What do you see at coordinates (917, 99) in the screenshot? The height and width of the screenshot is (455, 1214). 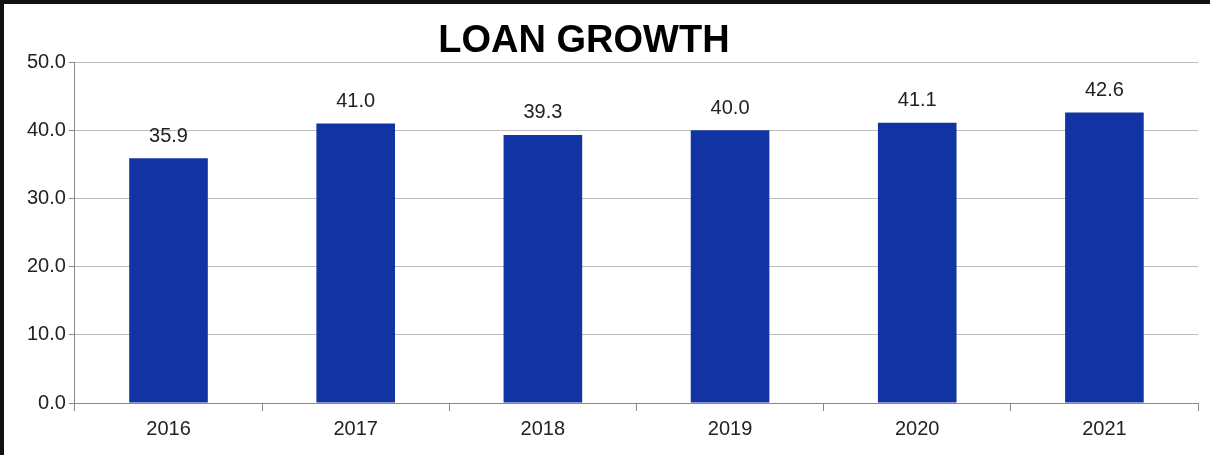 I see `data-label: 41.1` at bounding box center [917, 99].